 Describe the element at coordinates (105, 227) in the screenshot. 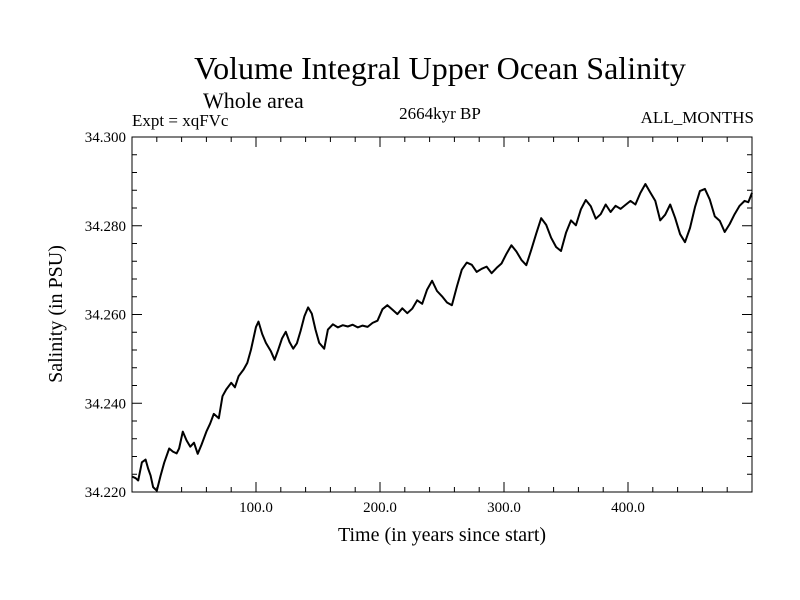

I see `y-tick-label: 34.280` at that location.